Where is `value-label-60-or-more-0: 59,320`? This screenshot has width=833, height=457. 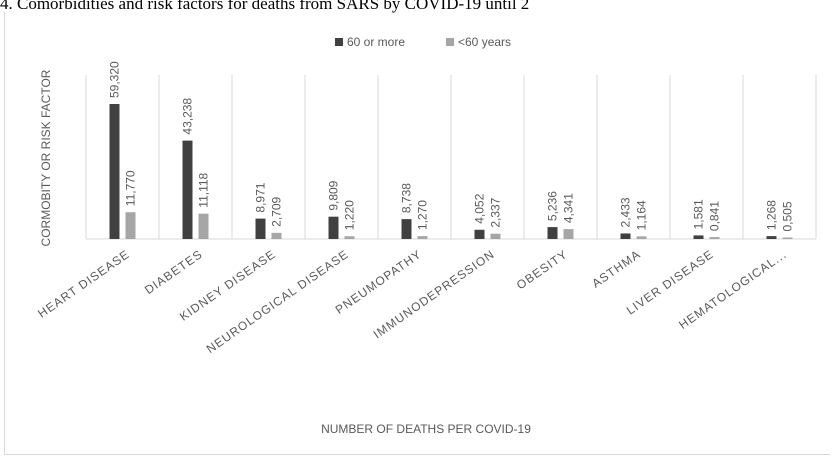
value-label-60-or-more-0: 59,320 is located at coordinates (115, 79).